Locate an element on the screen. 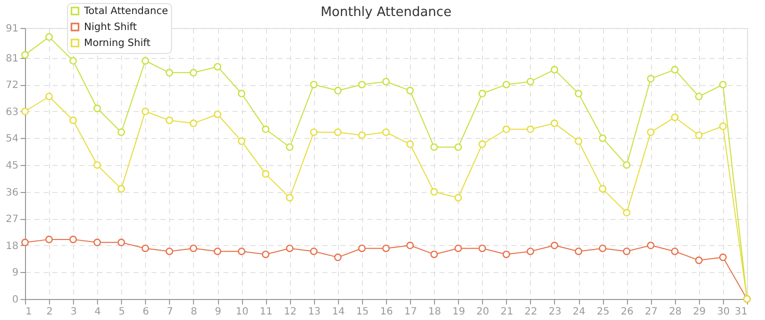 The width and height of the screenshot is (765, 320). y-tick-label: 63 is located at coordinates (12, 112).